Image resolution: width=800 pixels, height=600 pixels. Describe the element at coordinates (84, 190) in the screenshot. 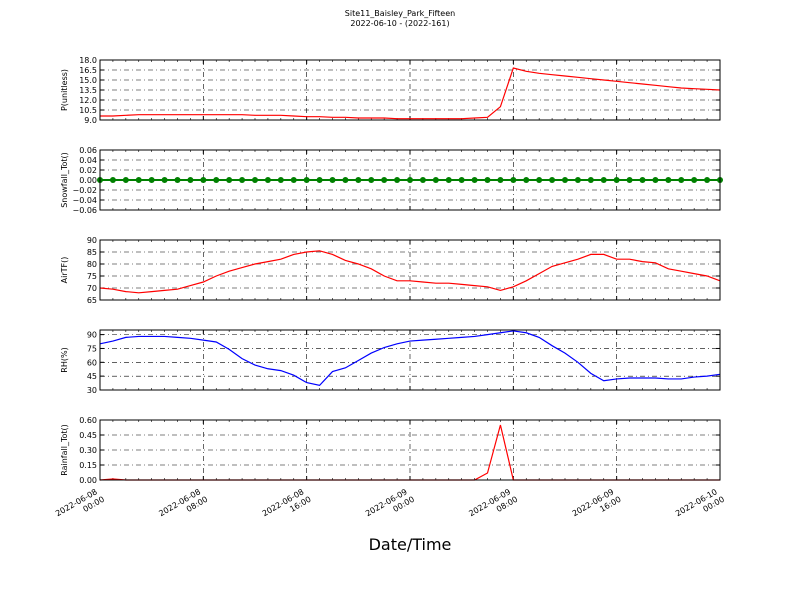

I see `y-tick-label: −0.02` at that location.